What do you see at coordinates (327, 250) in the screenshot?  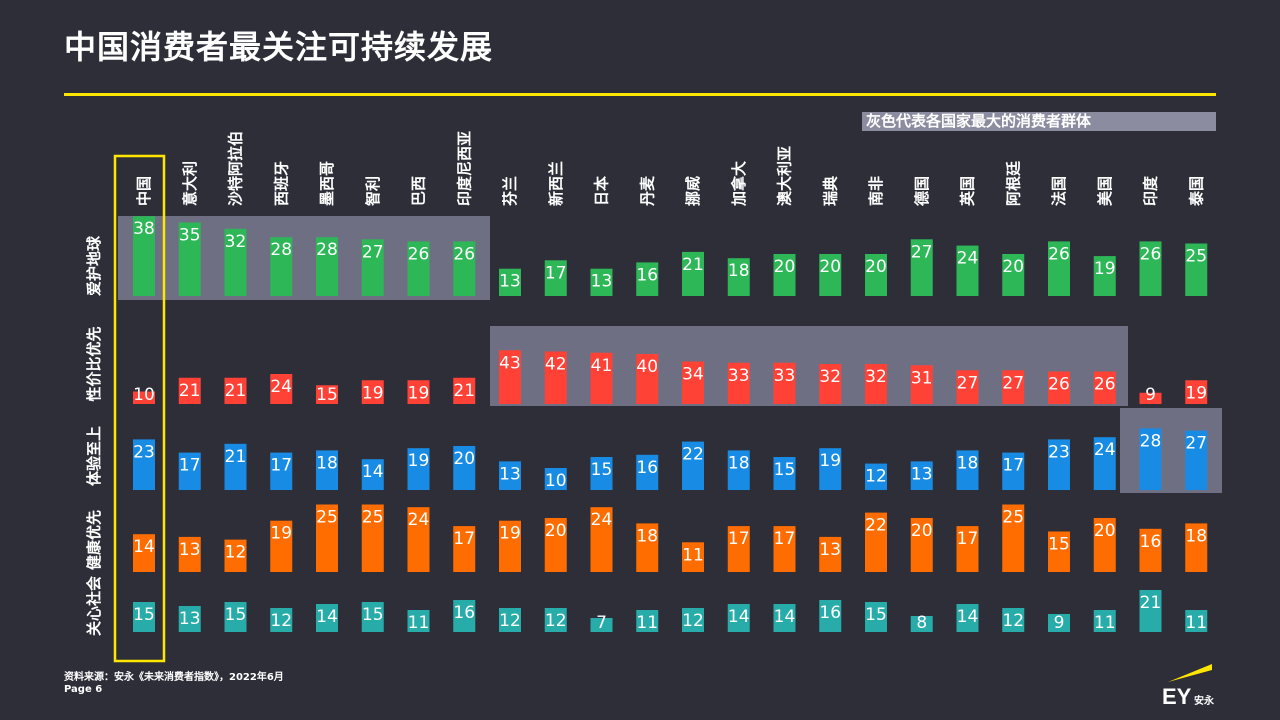 I see `data-label: 28` at bounding box center [327, 250].